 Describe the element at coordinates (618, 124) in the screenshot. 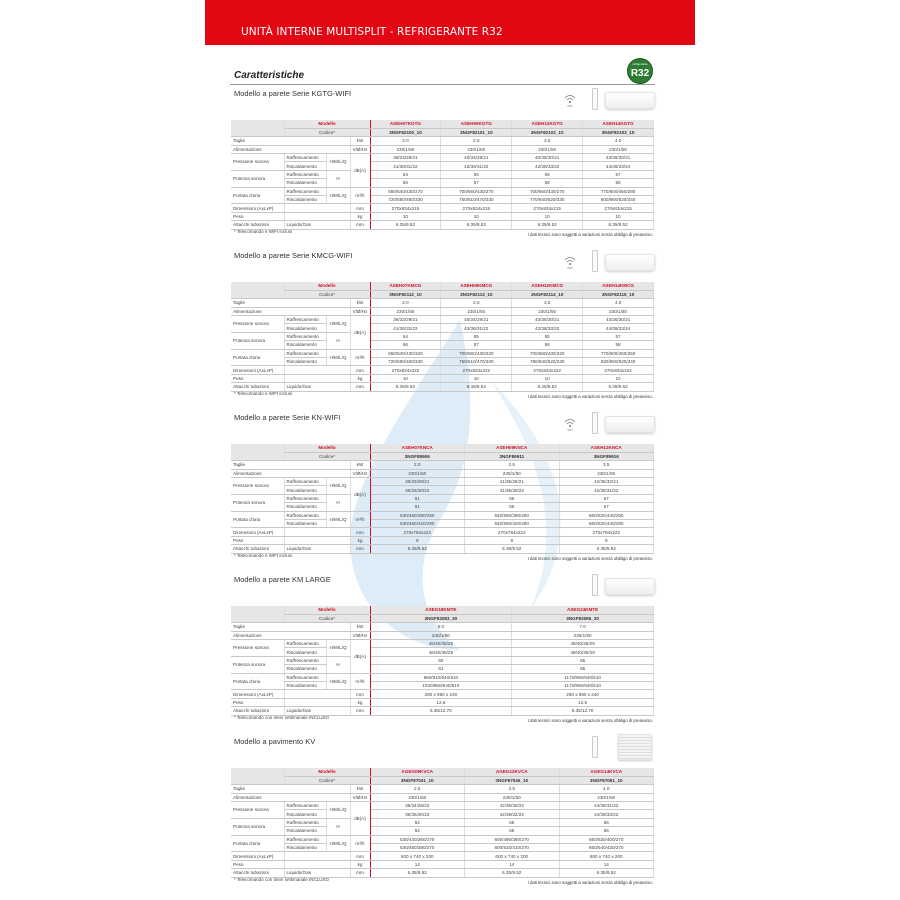

I see `table-cell: ASEH14KGTG` at that location.